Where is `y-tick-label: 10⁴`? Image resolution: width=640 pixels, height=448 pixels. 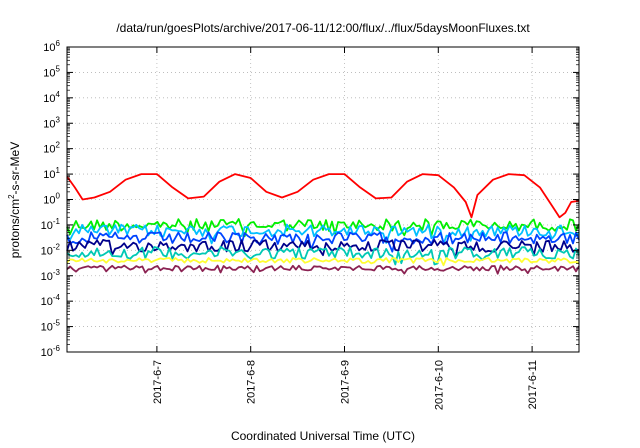 y-tick-label: 10⁴ is located at coordinates (51, 97).